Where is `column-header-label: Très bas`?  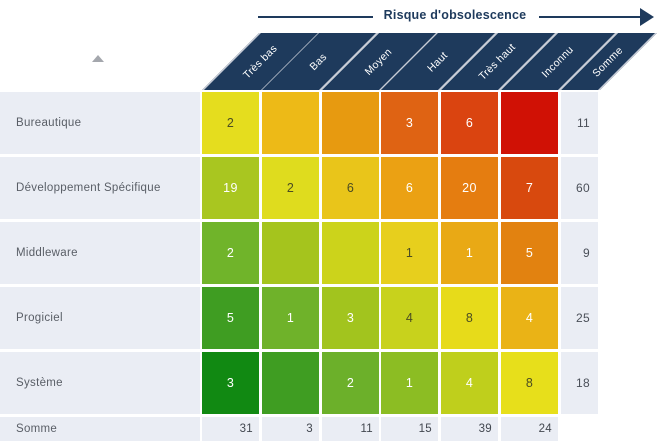
column-header-label: Très bas is located at coordinates (261, 61).